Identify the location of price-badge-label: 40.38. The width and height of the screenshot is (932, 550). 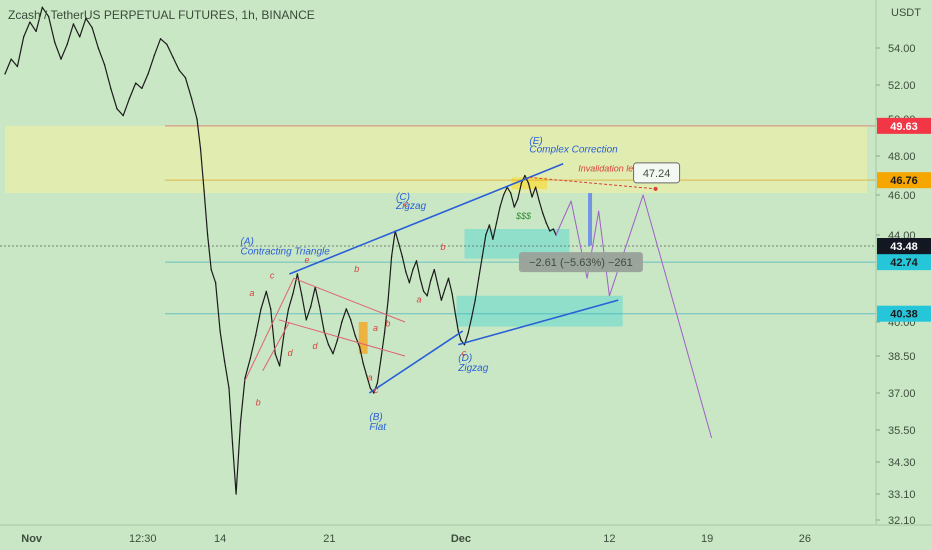
(904, 315).